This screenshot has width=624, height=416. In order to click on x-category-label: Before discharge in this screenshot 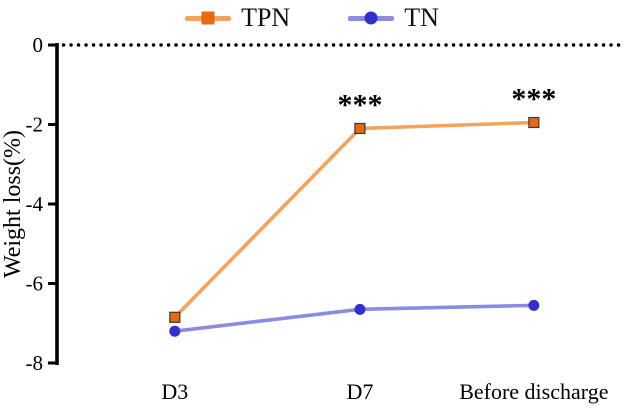, I will do `click(533, 391)`.